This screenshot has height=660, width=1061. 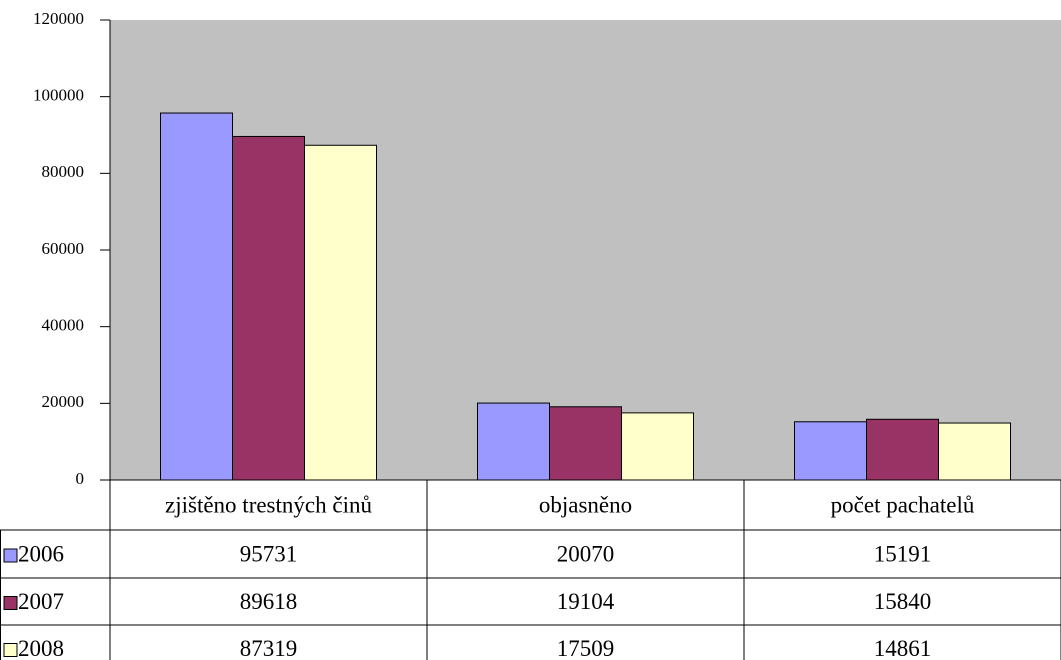 What do you see at coordinates (63, 401) in the screenshot?
I see `y-tick-label: 20000` at bounding box center [63, 401].